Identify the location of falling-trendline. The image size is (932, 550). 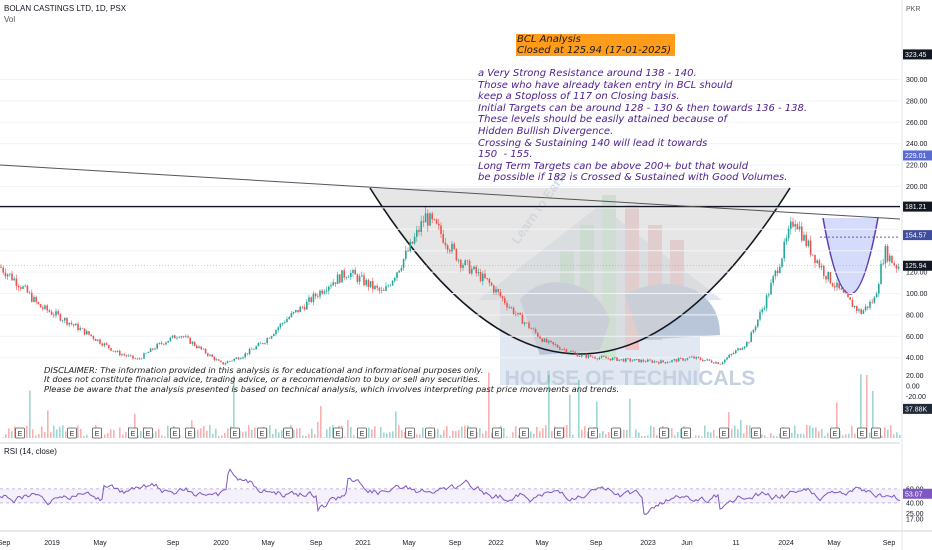
(450, 192).